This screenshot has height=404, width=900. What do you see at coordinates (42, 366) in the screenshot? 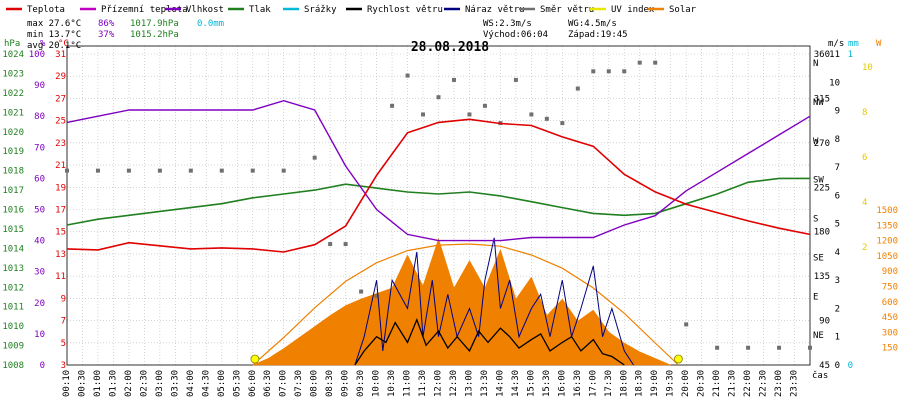
I see `tick-pct: 0` at bounding box center [42, 366].